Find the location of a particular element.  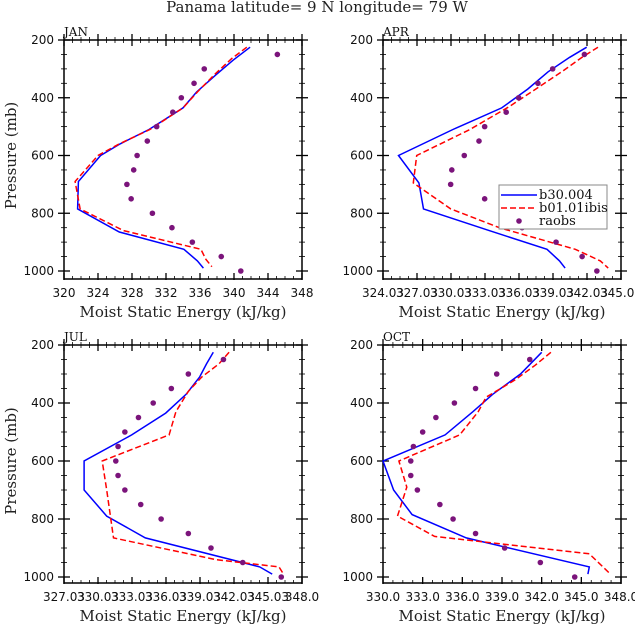

x-tick-label: 342.0 is located at coordinates (541, 597).